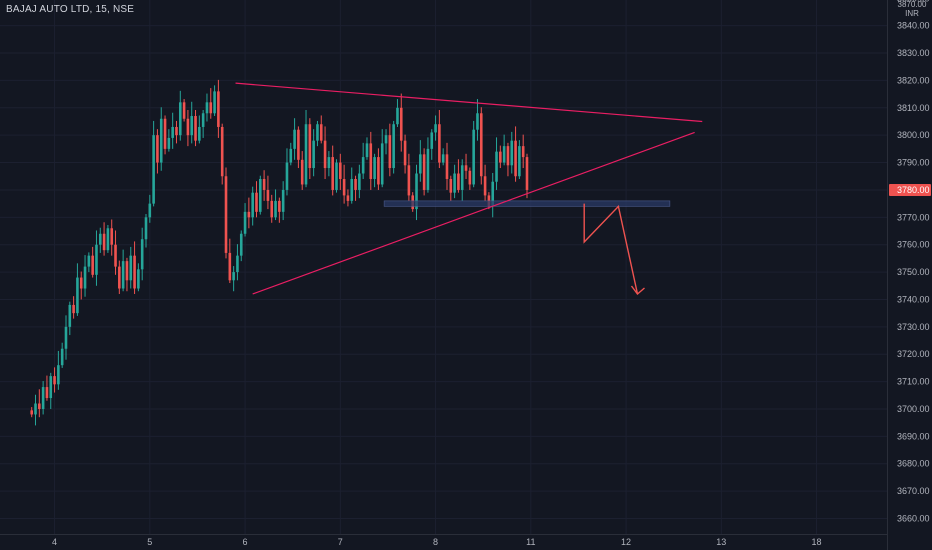 The image size is (932, 550). Describe the element at coordinates (611, 249) in the screenshot. I see `projection-path` at that location.